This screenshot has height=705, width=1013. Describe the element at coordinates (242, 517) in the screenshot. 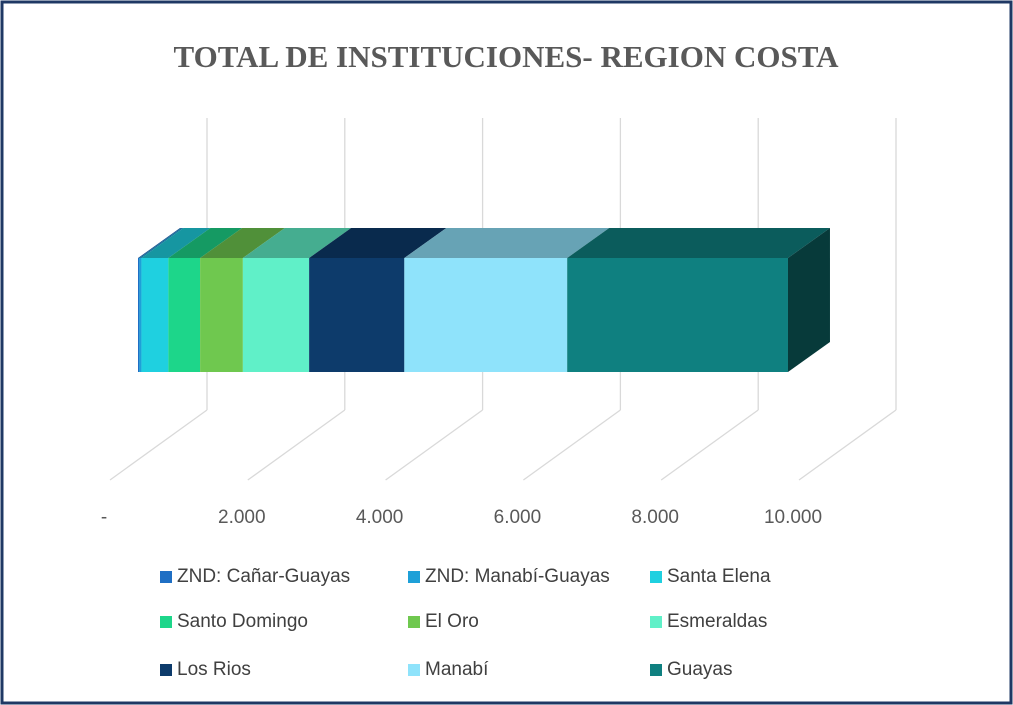

I see `x-tick-label: 2.000` at that location.